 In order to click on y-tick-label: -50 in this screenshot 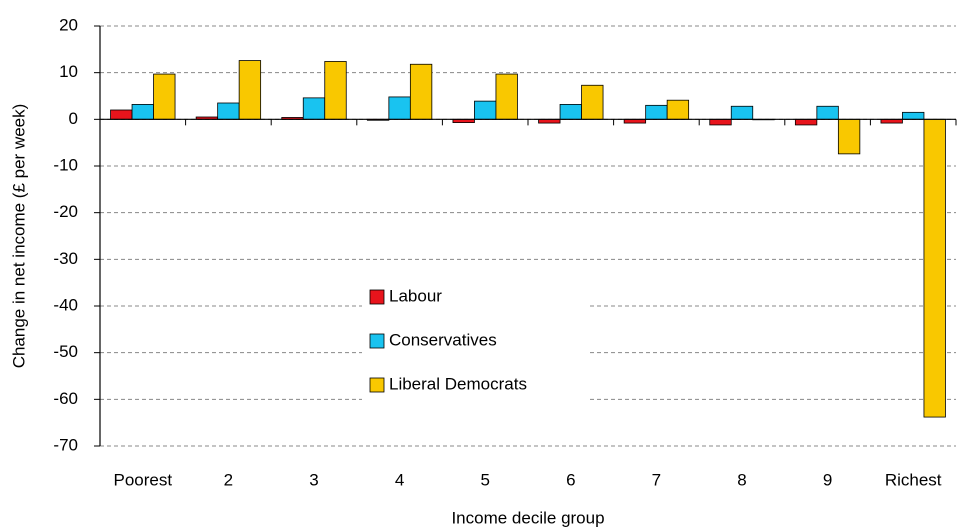, I will do `click(65, 351)`.